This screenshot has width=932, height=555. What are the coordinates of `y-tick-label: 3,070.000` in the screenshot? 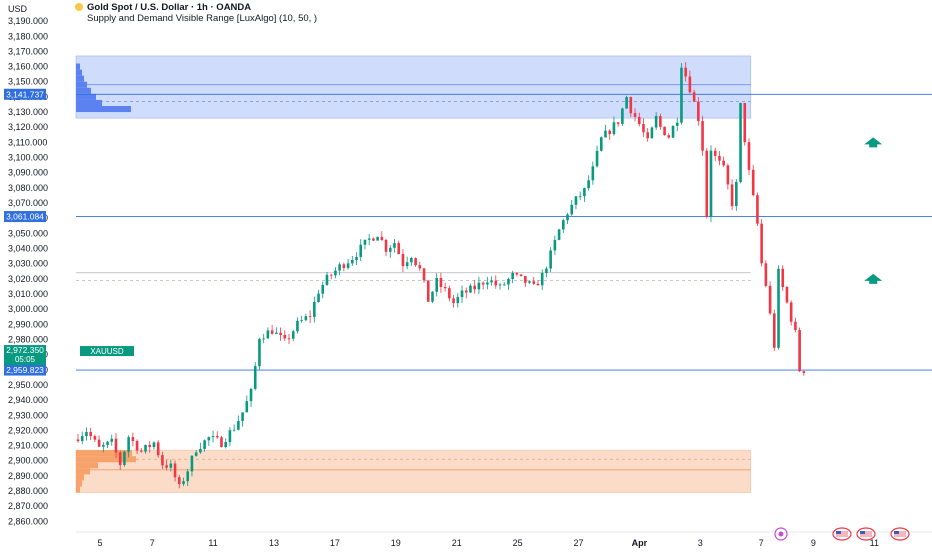 It's located at (28, 203).